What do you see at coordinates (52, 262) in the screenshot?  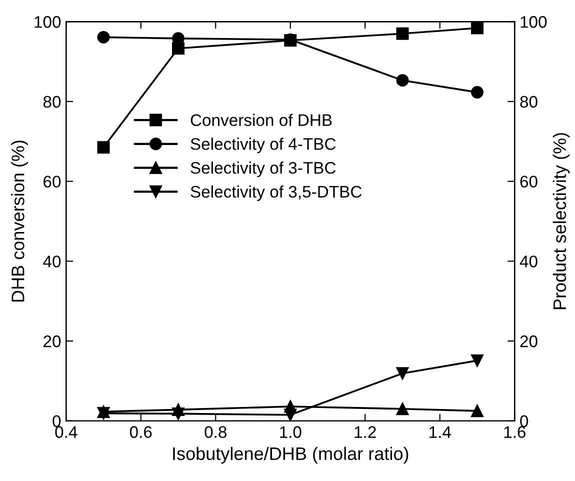 I see `y-tick-label: 40` at bounding box center [52, 262].